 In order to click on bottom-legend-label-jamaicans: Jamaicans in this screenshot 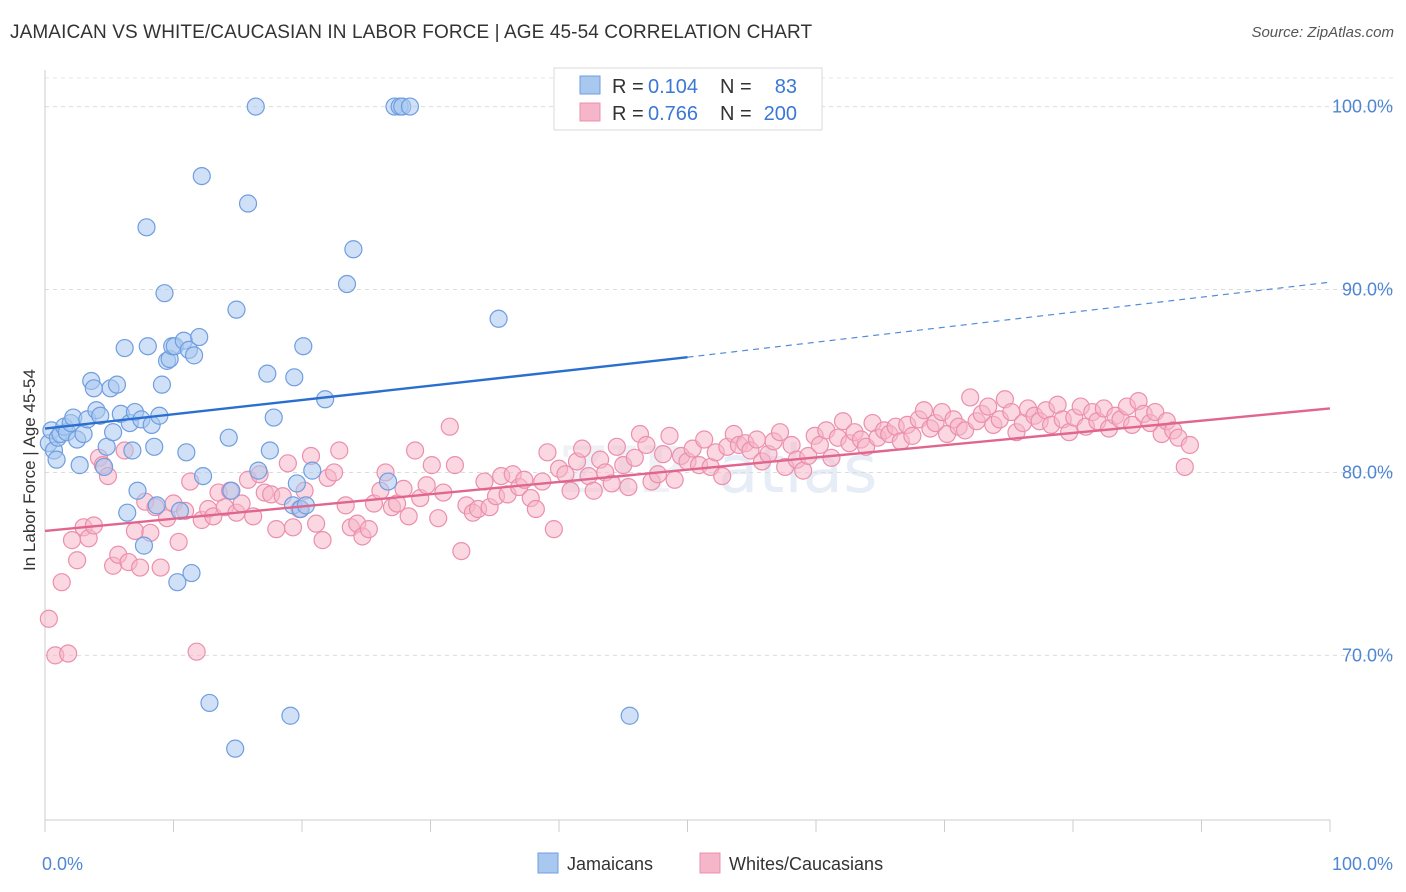, I will do `click(610, 864)`.